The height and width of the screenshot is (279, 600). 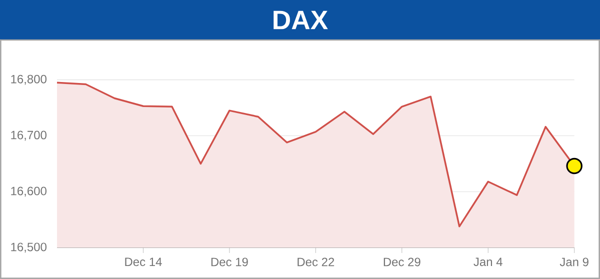 What do you see at coordinates (28, 191) in the screenshot?
I see `y-tick-label: 16,600` at bounding box center [28, 191].